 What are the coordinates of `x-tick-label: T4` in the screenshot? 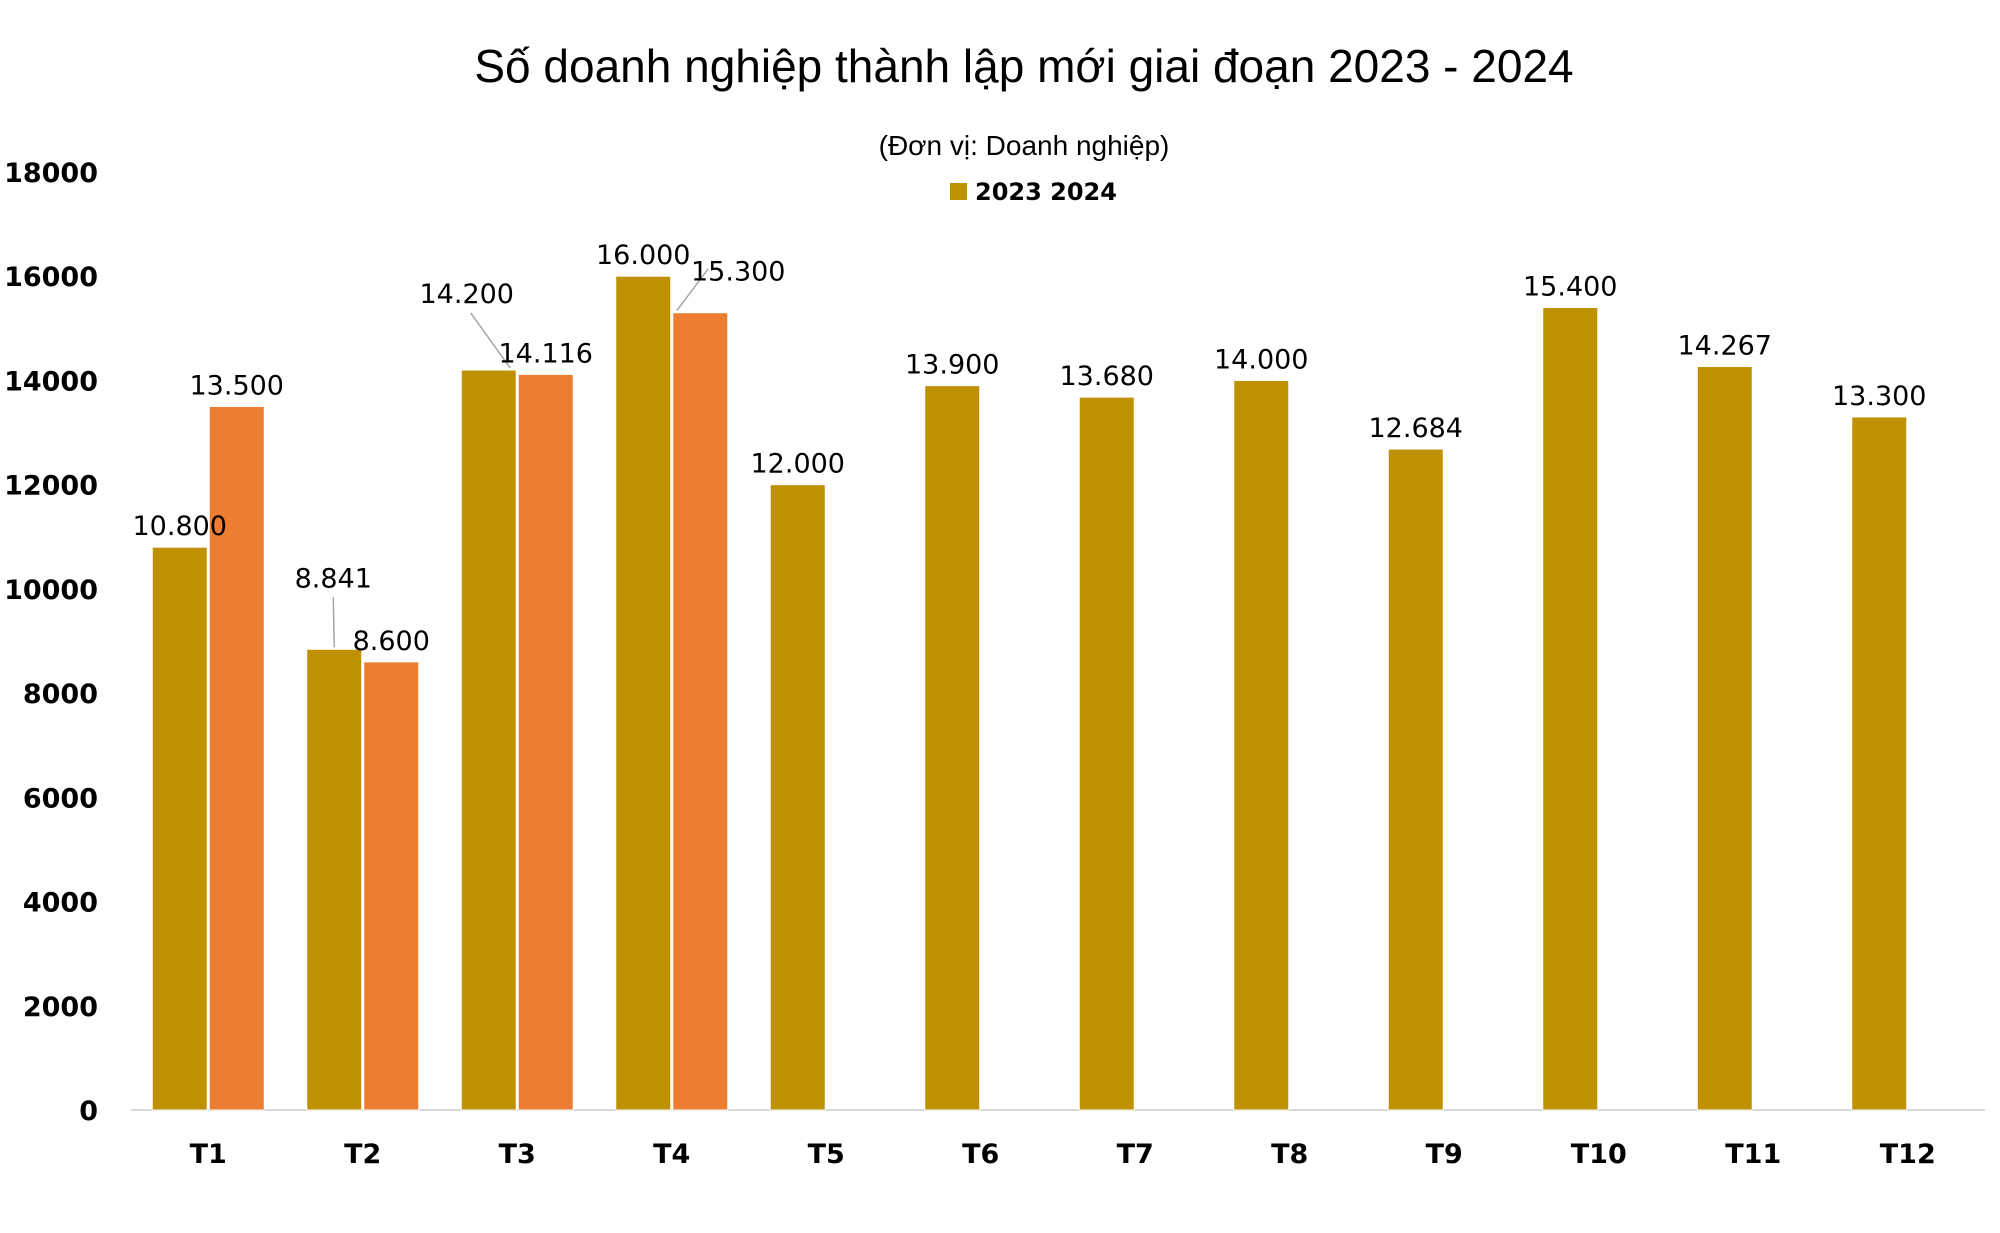 It's located at (671, 1154).